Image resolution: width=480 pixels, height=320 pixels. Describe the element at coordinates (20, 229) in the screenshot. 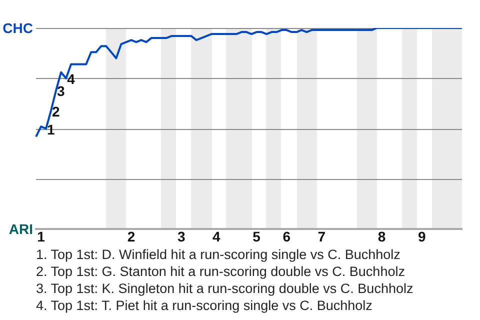

I see `text: ARI` at that location.